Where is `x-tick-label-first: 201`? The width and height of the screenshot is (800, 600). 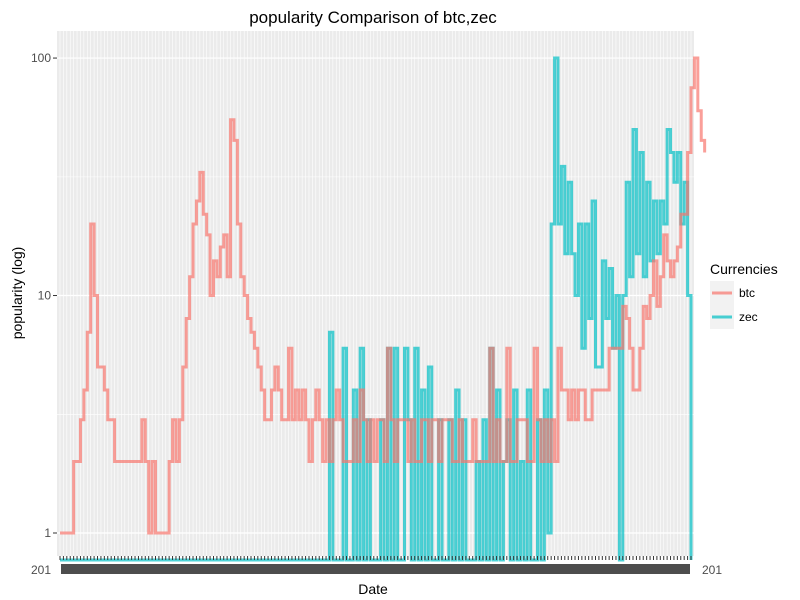 x-tick-label-first: 201 is located at coordinates (41, 570).